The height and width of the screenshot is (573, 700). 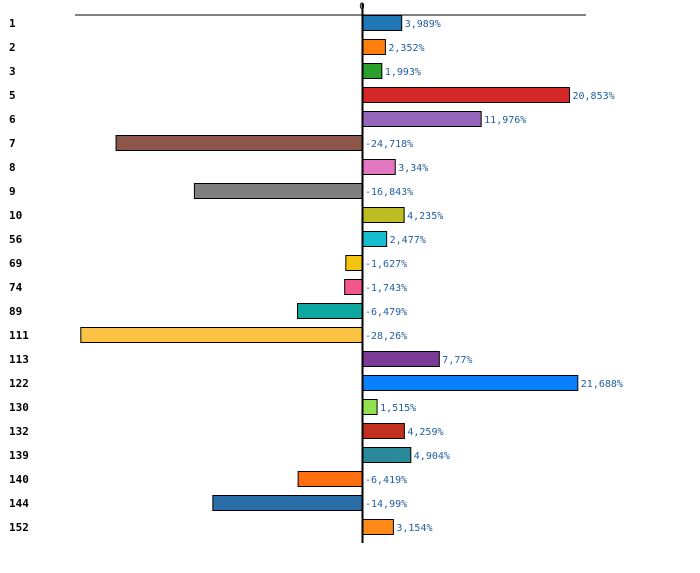 I want to click on category-label-2: 2, so click(x=12, y=47).